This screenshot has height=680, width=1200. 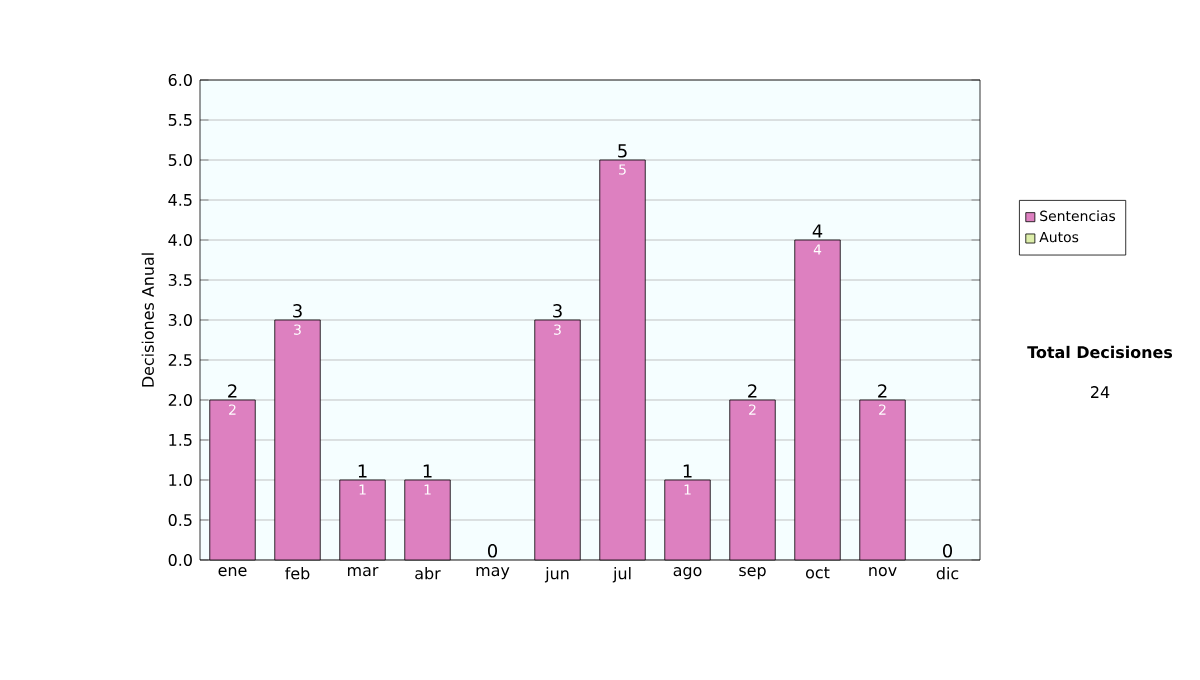 What do you see at coordinates (622, 151) in the screenshot?
I see `total-label: 5` at bounding box center [622, 151].